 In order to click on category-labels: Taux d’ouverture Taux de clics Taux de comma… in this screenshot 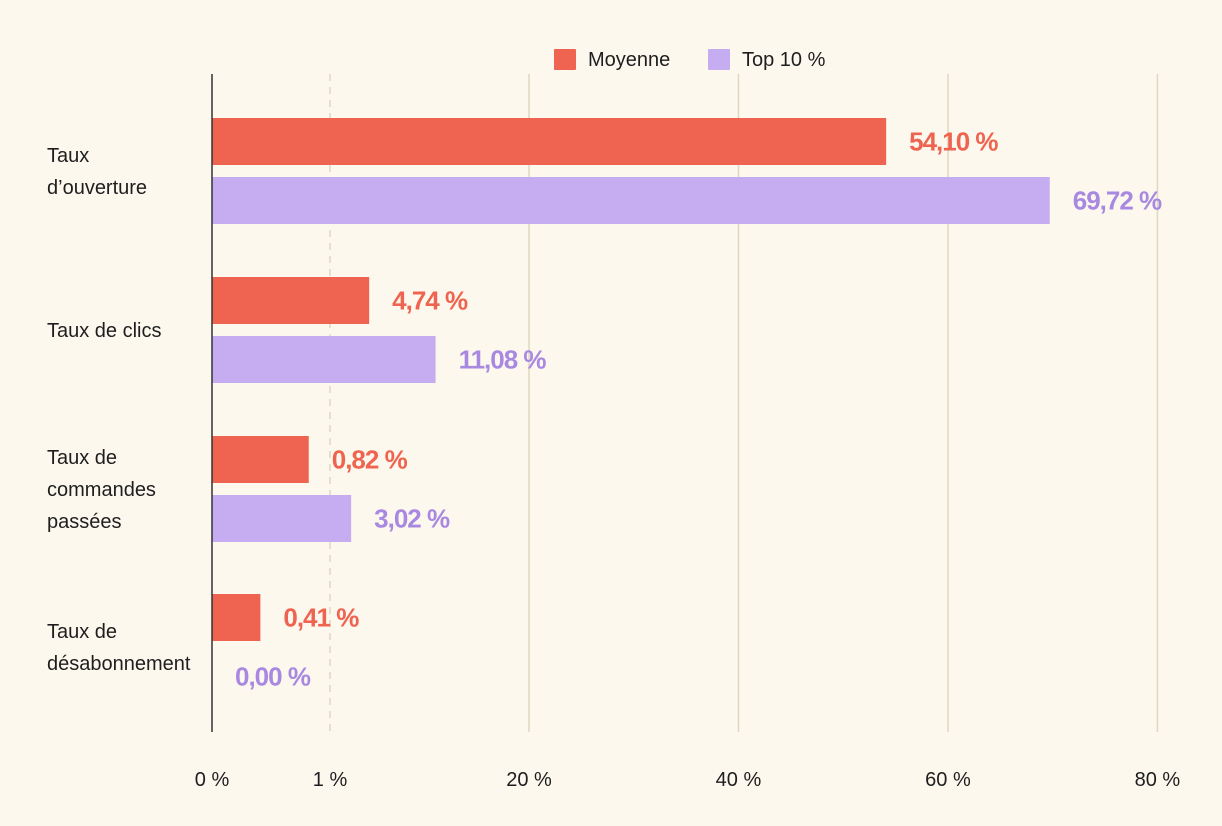, I will do `click(119, 410)`.